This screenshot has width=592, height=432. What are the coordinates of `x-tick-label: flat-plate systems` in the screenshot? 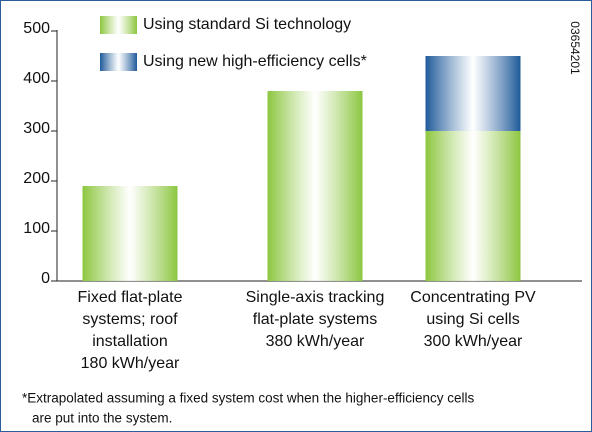 It's located at (315, 319).